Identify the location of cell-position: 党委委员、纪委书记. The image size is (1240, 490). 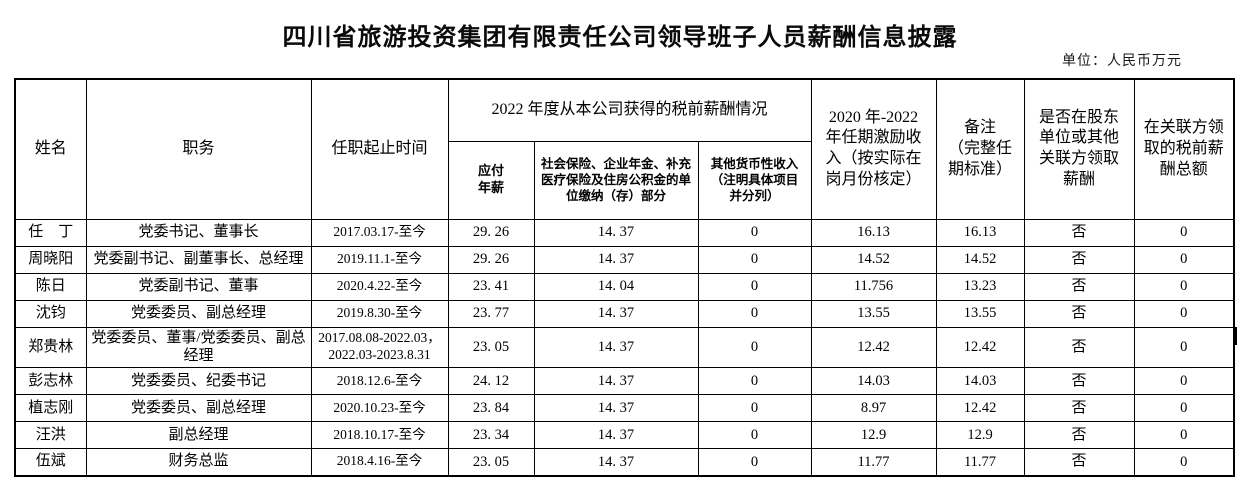
(198, 381).